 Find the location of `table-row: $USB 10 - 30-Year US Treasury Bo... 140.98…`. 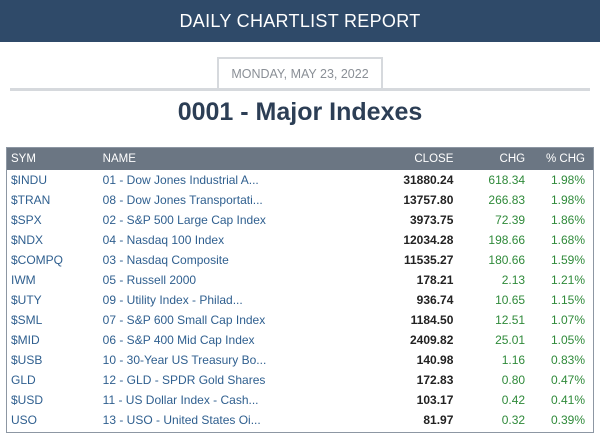

table-row: $USB 10 - 30-Year US Treasury Bo... 140.98… is located at coordinates (300, 360).